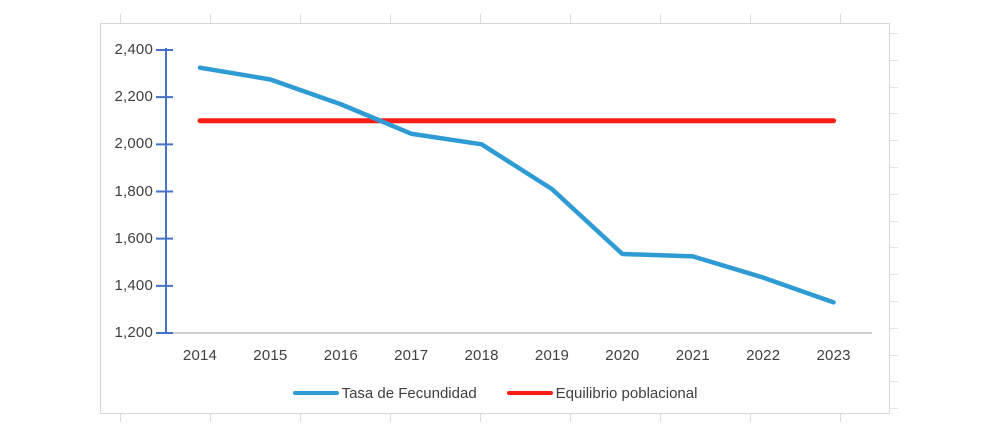  I want to click on y-axis-tick-label: 2,400, so click(133, 49).